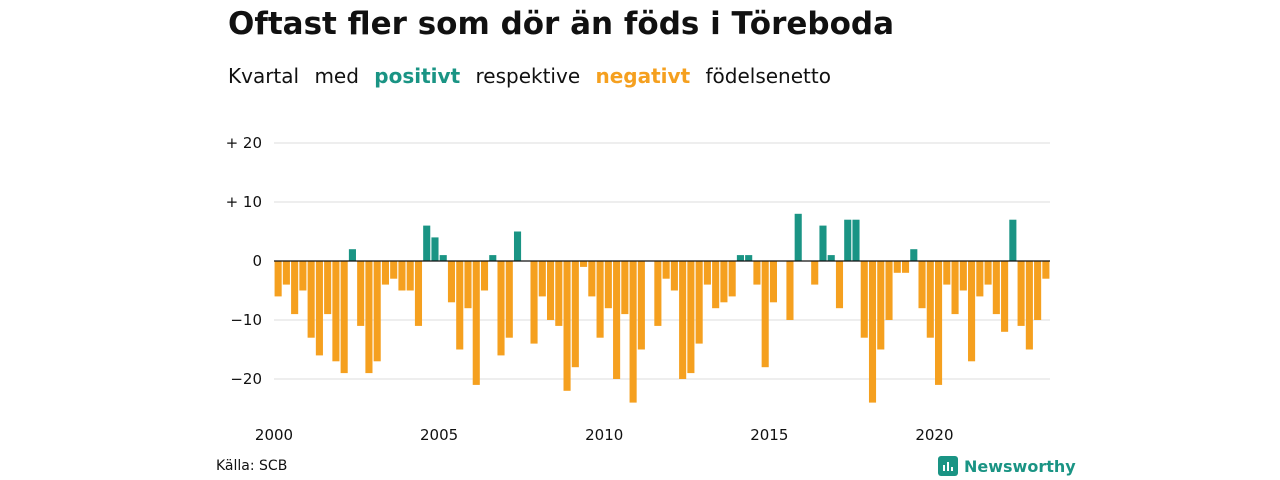 The height and width of the screenshot is (480, 1280). I want to click on y-tick-label: 0, so click(257, 261).